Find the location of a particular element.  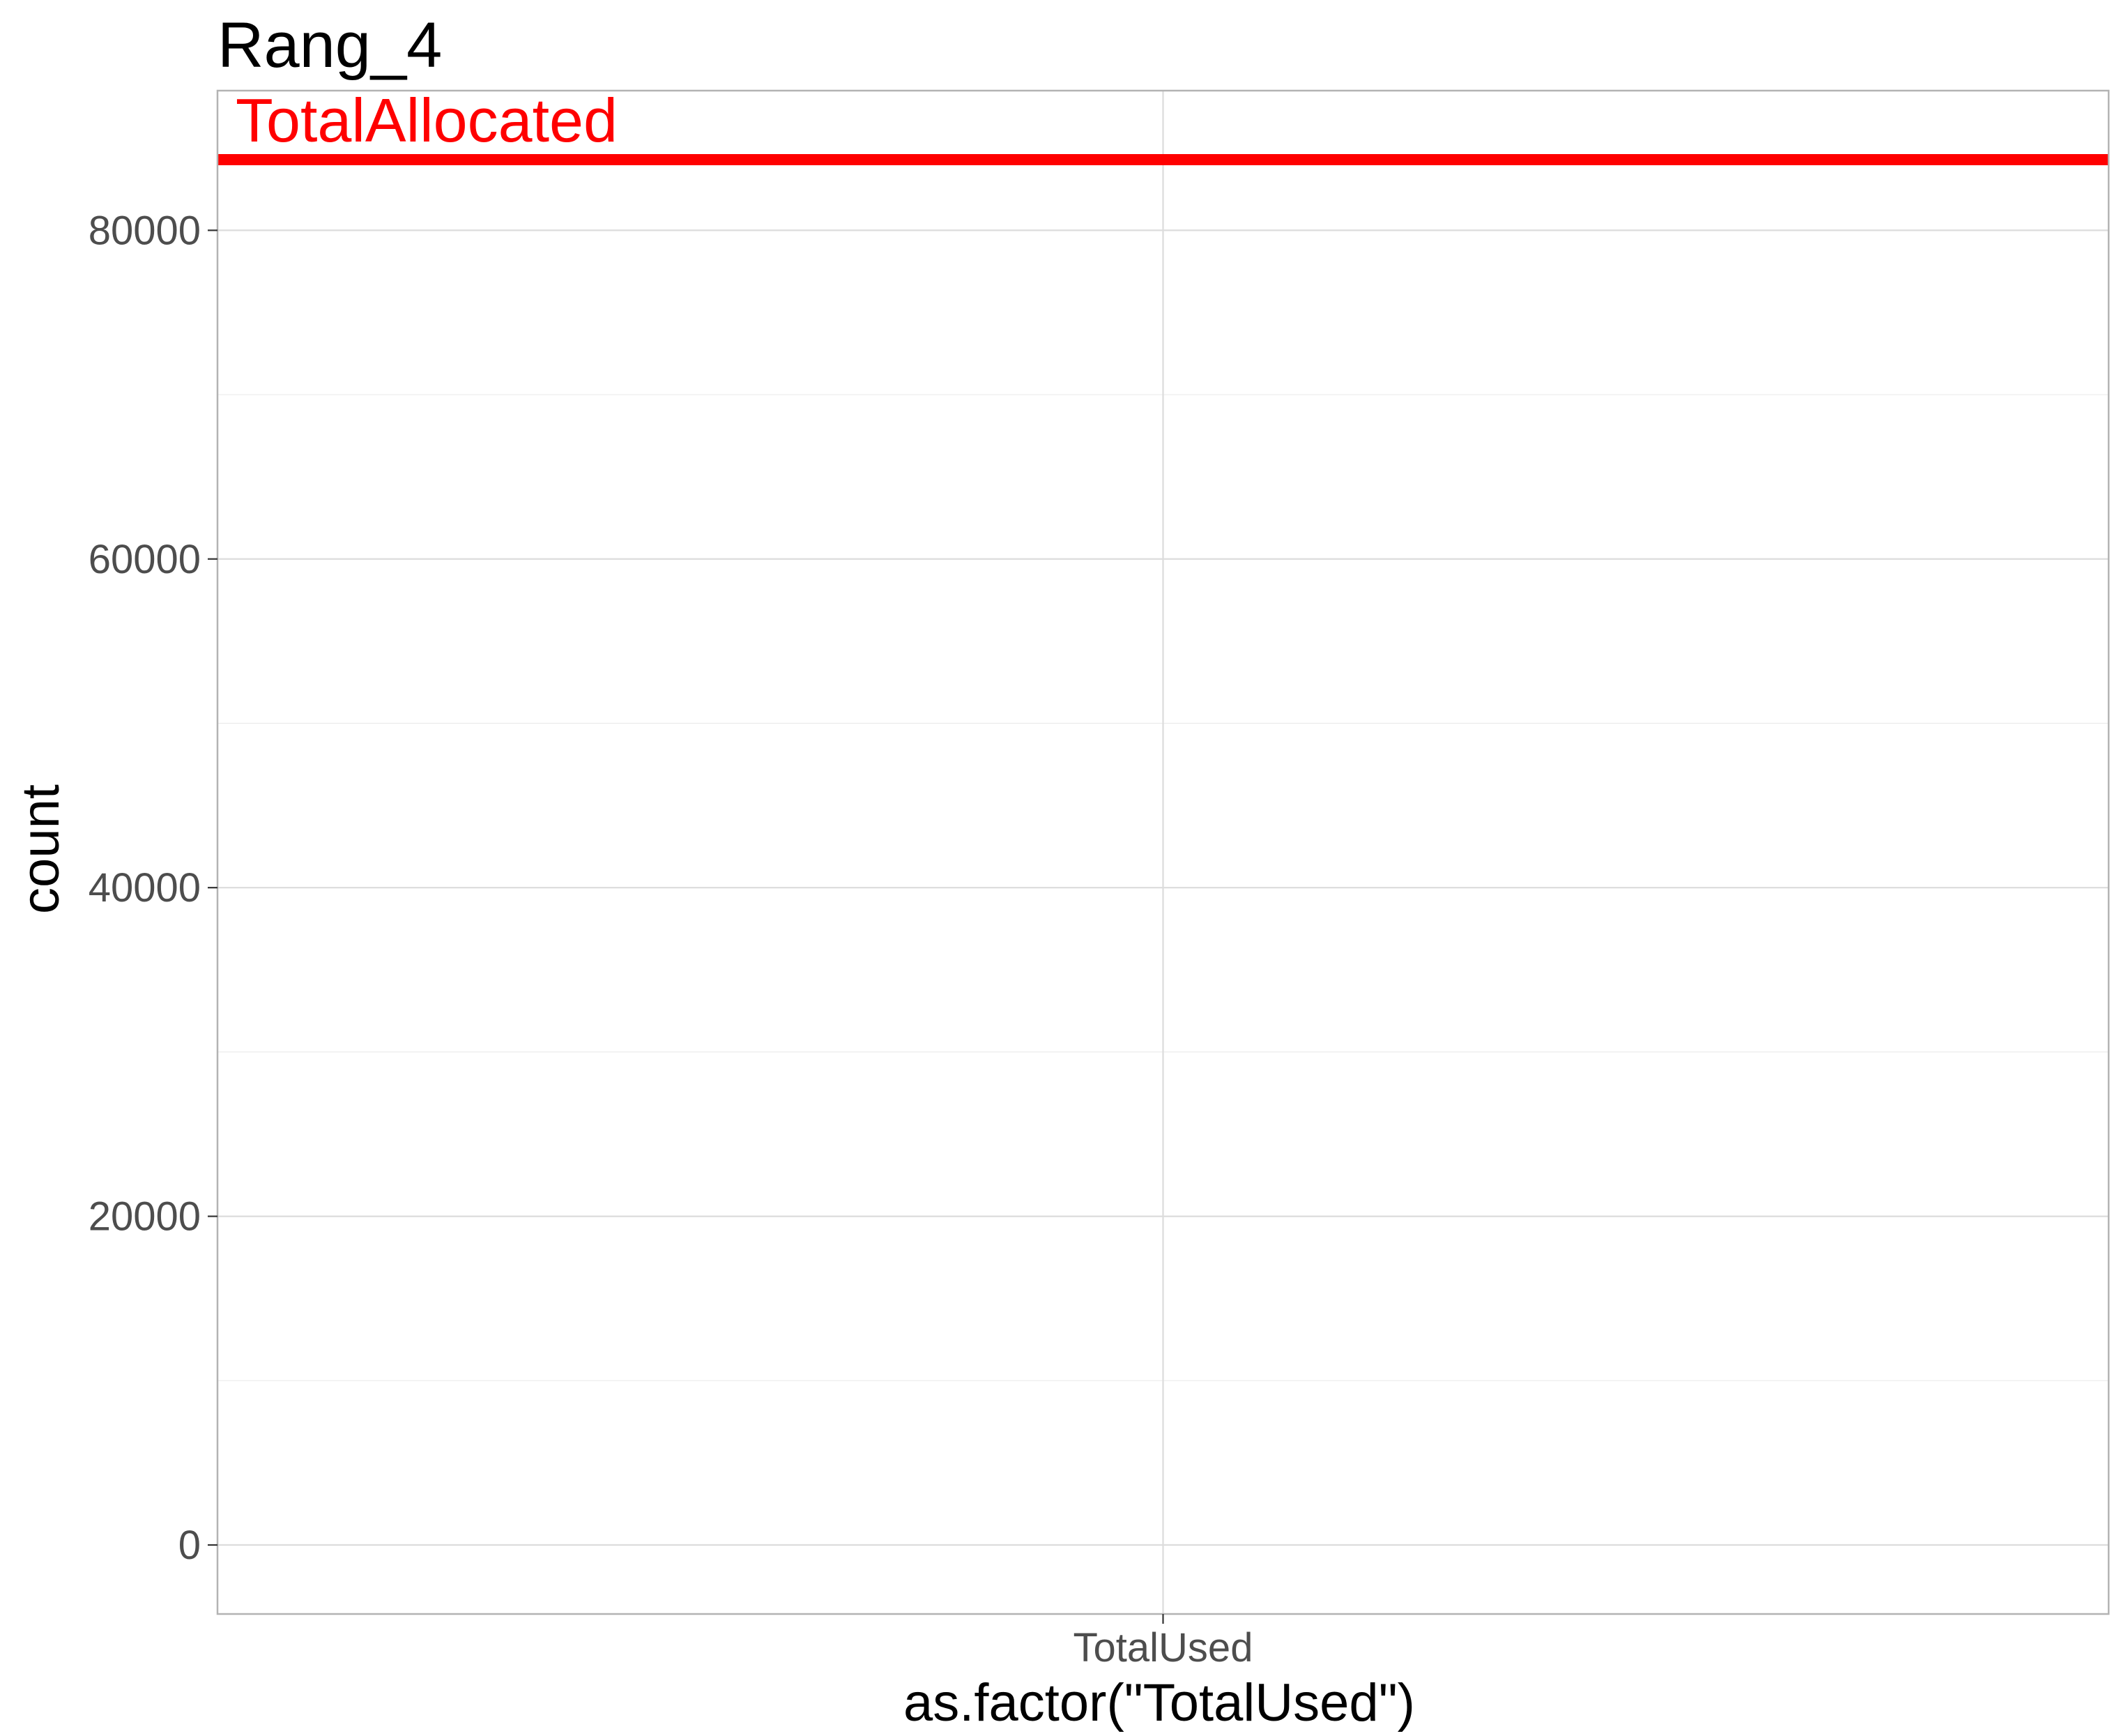

y-tick-label: 20000 is located at coordinates (145, 1217).